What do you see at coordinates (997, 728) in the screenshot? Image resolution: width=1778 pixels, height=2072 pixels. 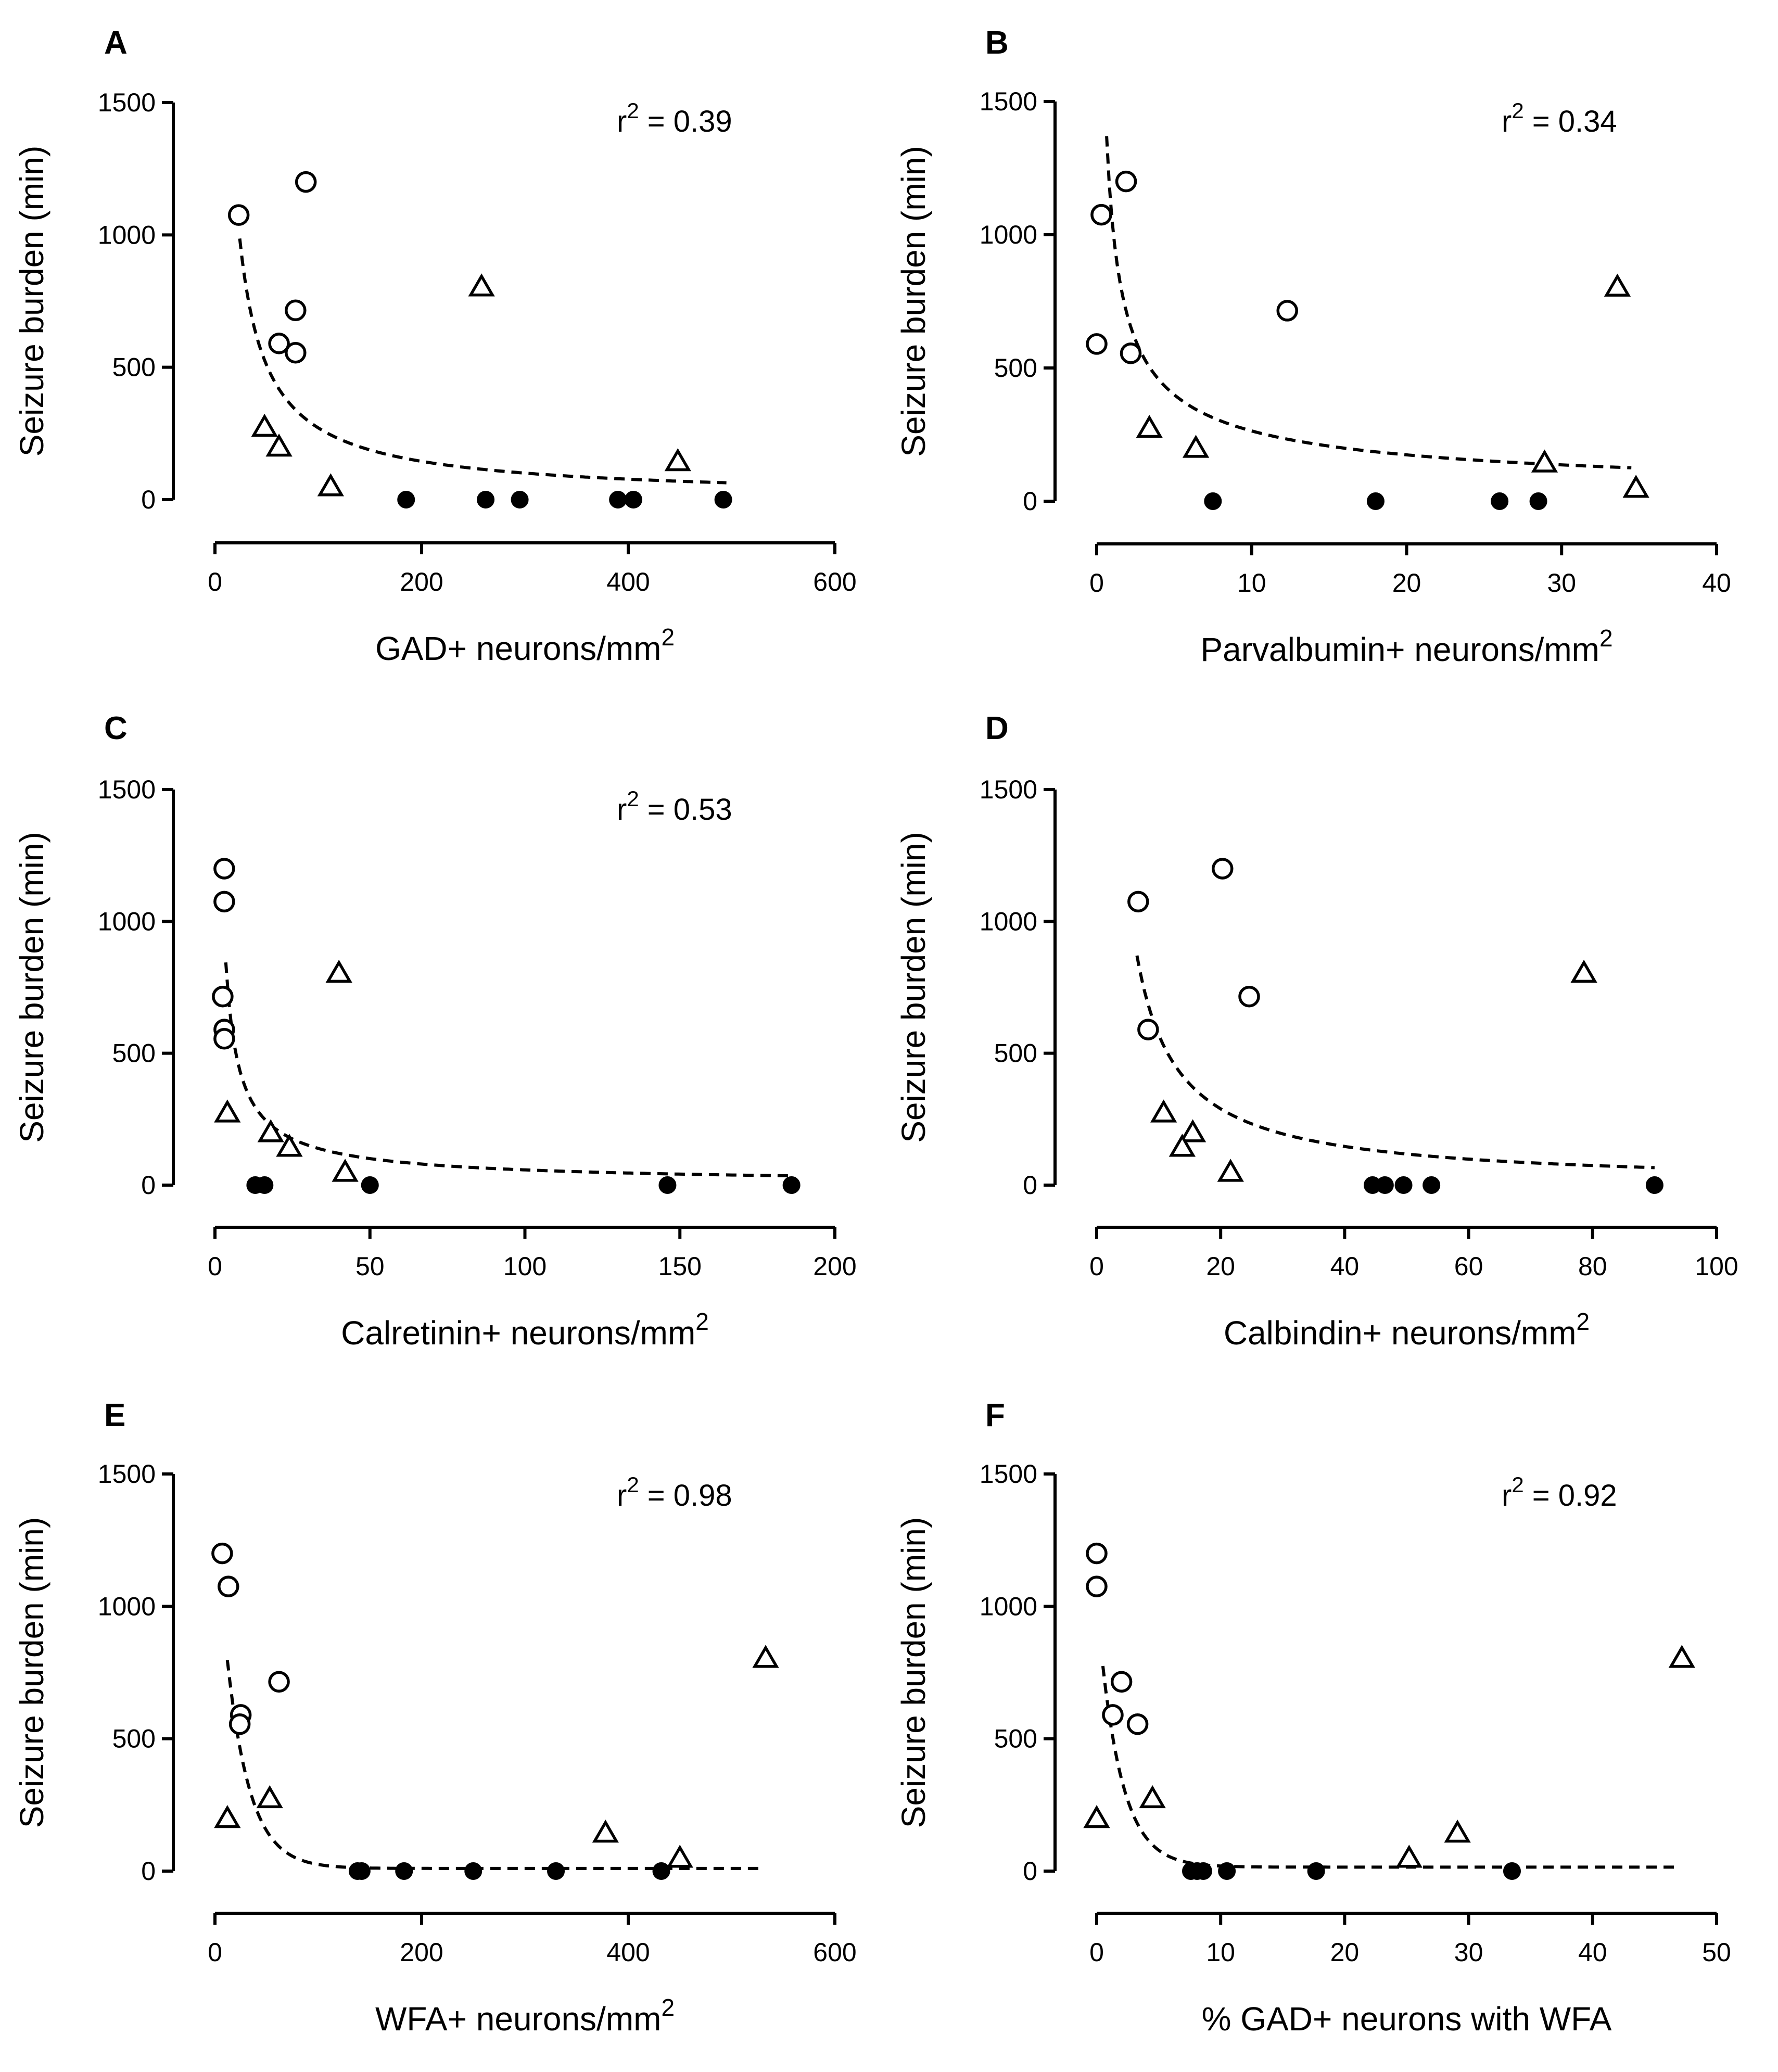 I see `panel-letter: D` at bounding box center [997, 728].